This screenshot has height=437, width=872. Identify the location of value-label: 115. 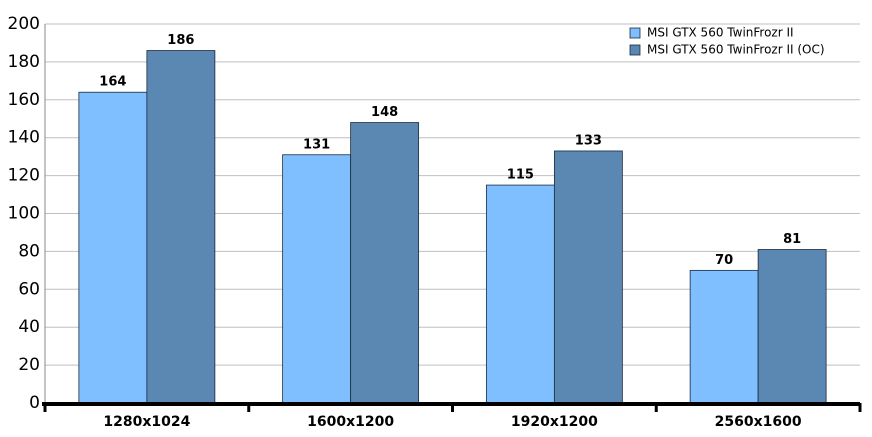
(520, 175).